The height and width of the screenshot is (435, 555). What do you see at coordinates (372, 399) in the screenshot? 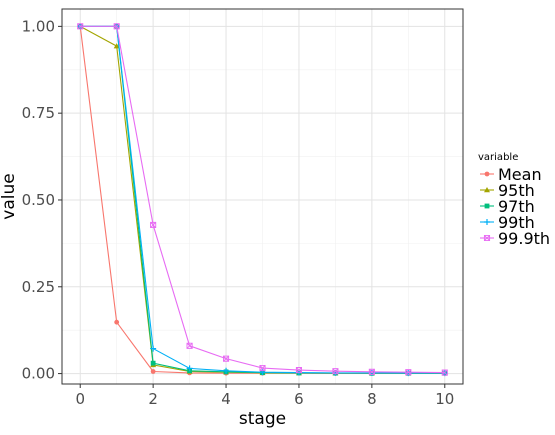
I see `x-tick-label: 8` at bounding box center [372, 399].